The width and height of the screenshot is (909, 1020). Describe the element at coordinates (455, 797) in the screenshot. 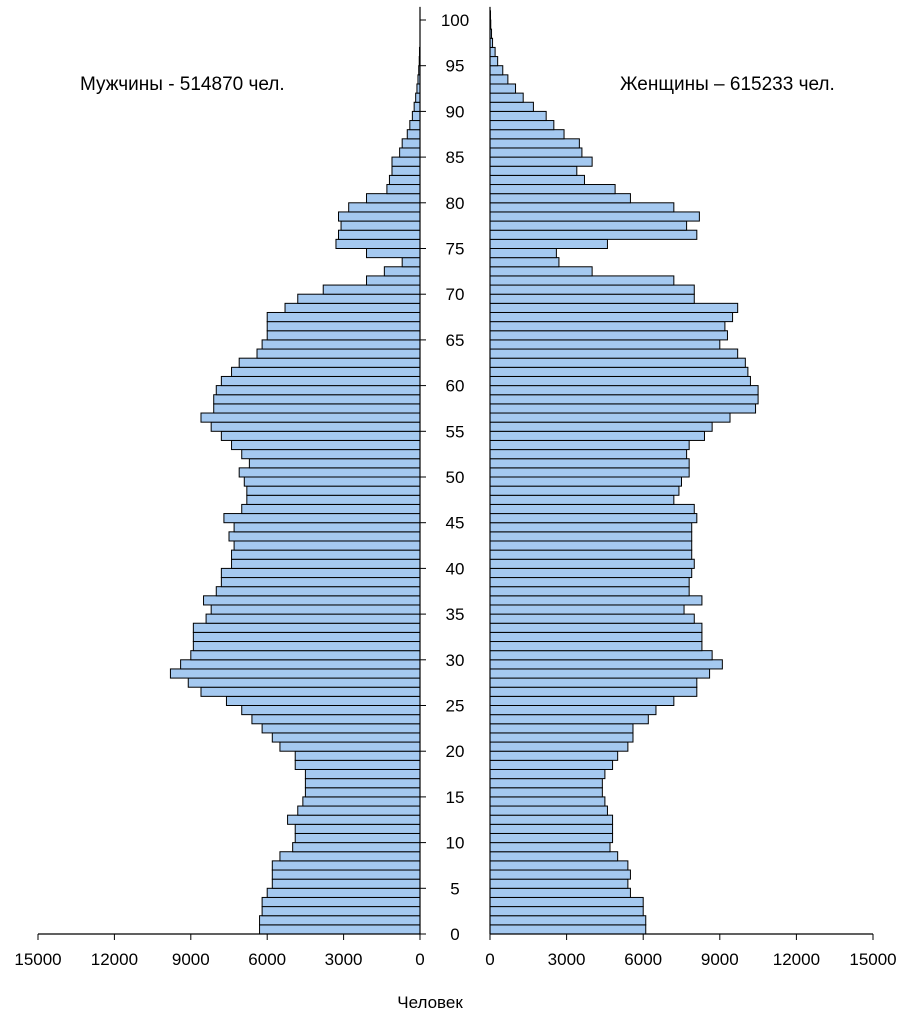

I see `age-tick-label: 15` at that location.